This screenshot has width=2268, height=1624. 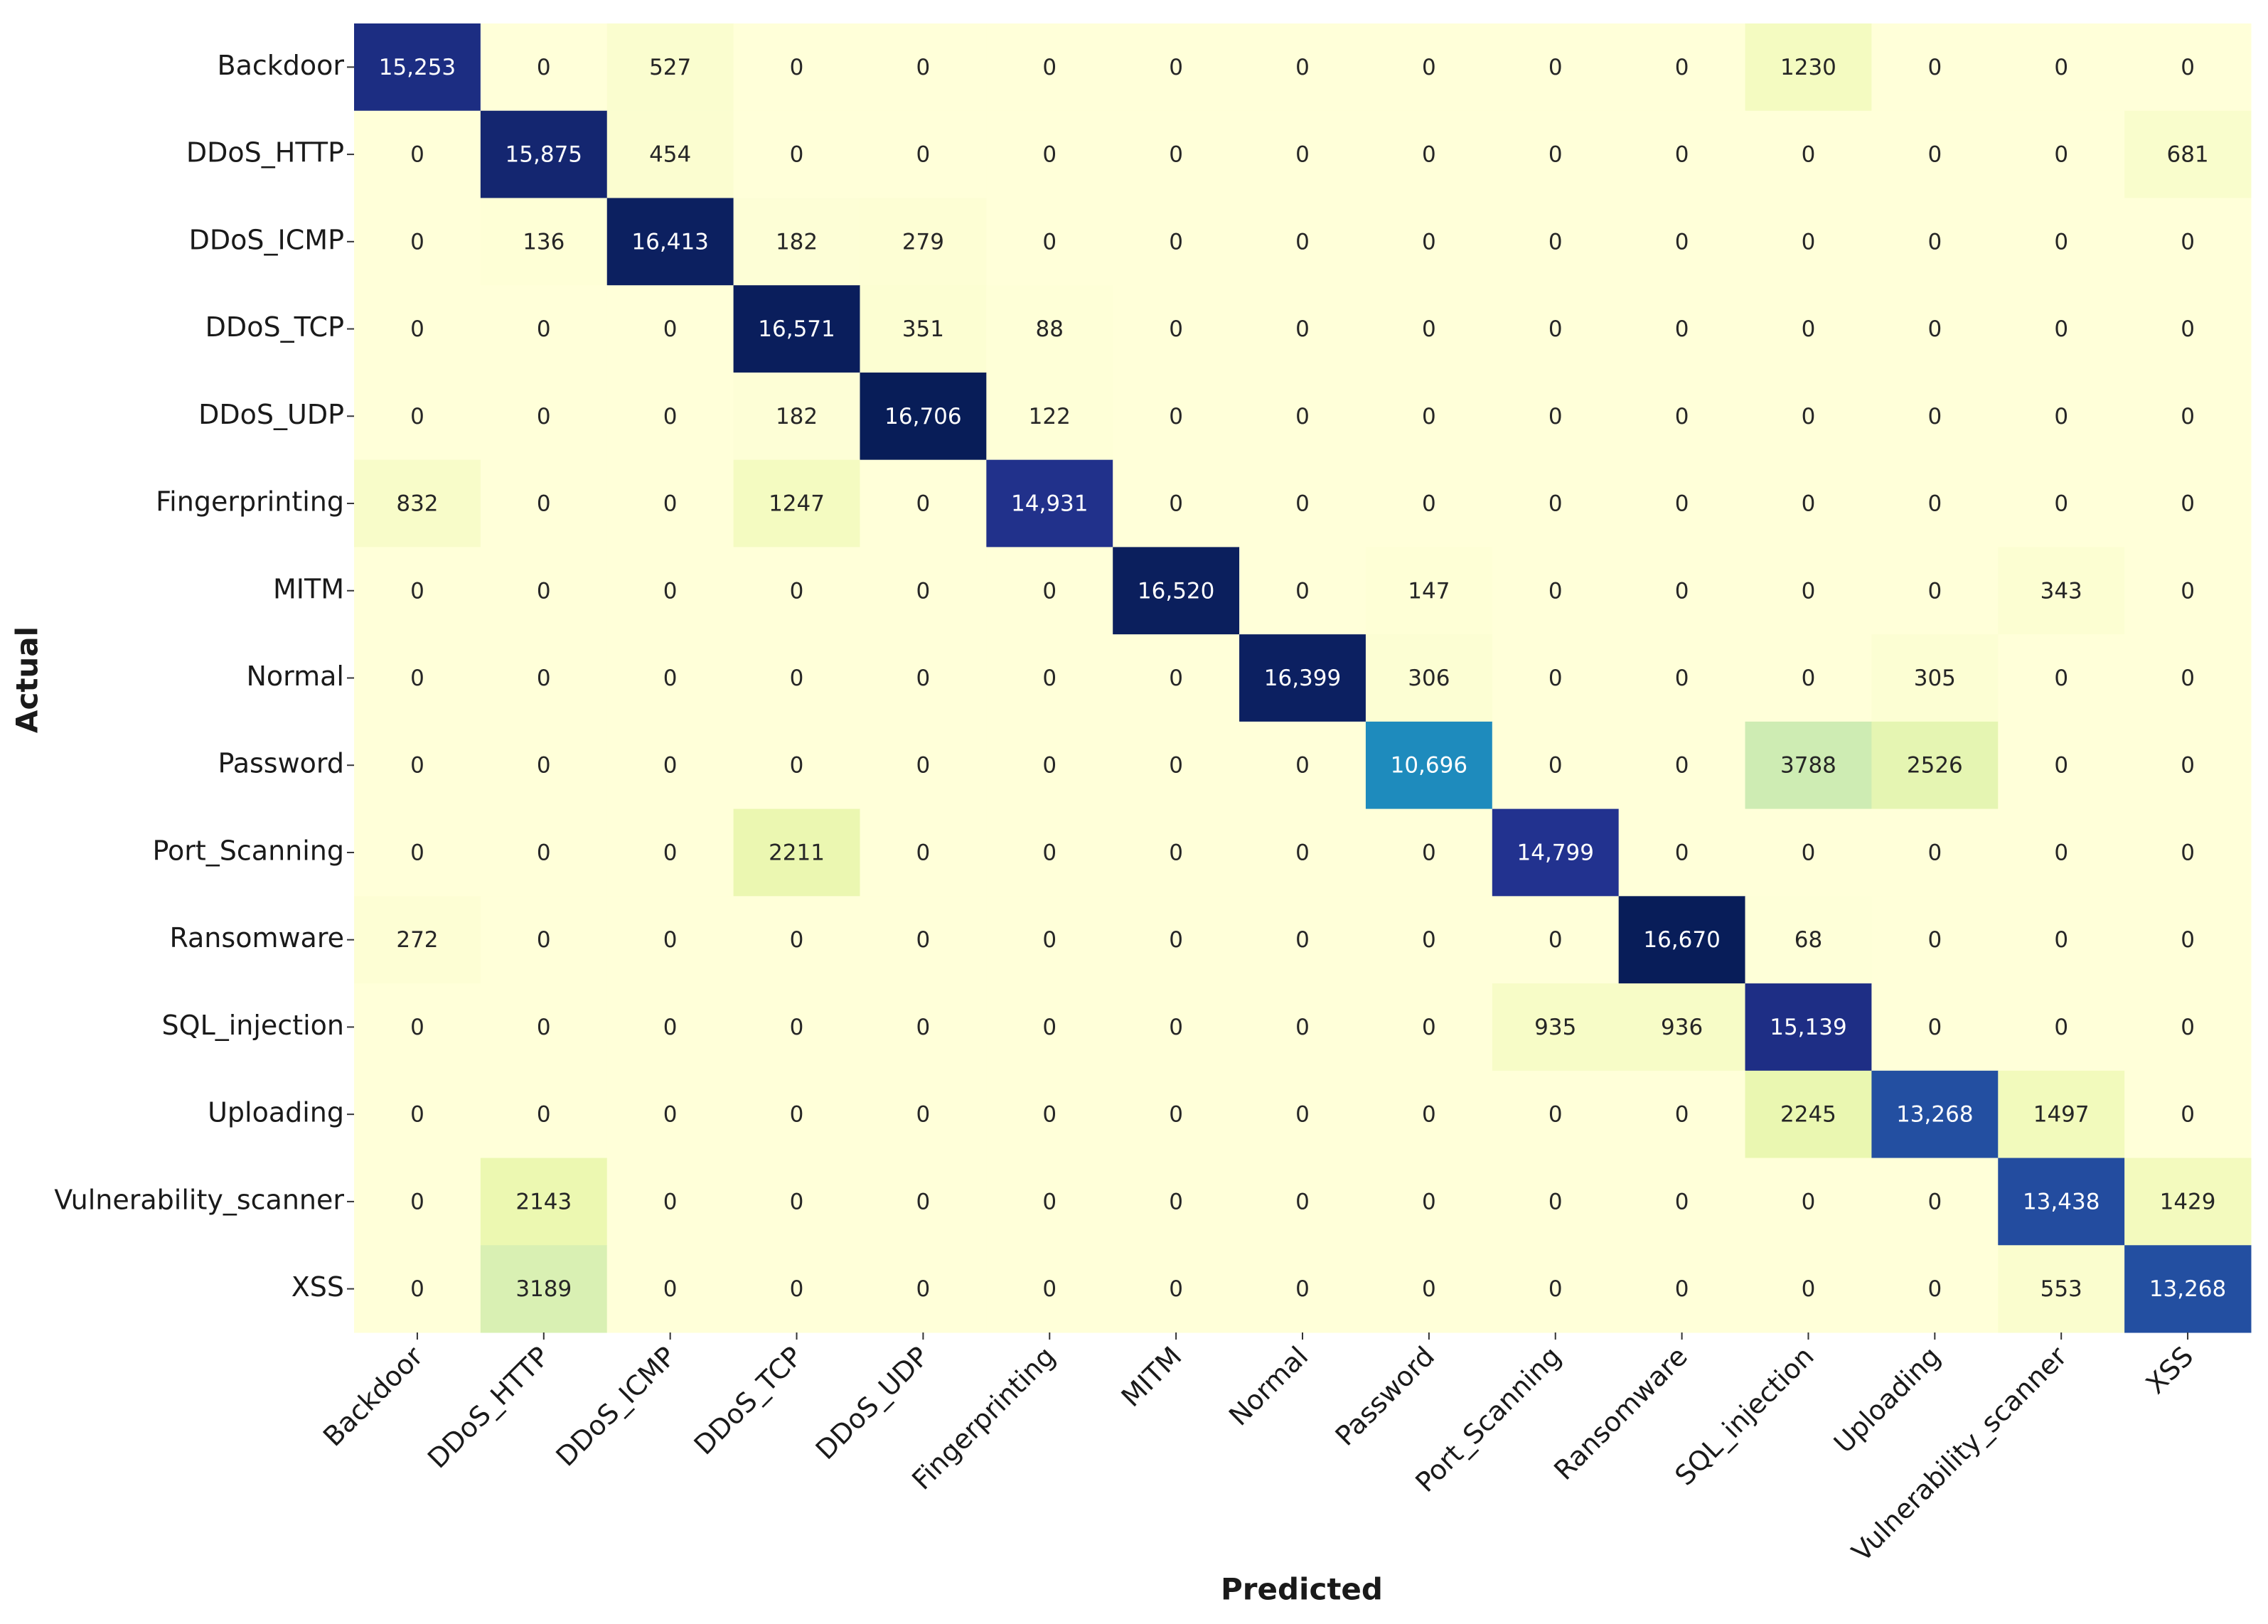 I want to click on cell-value-label: 10,696, so click(x=1429, y=766).